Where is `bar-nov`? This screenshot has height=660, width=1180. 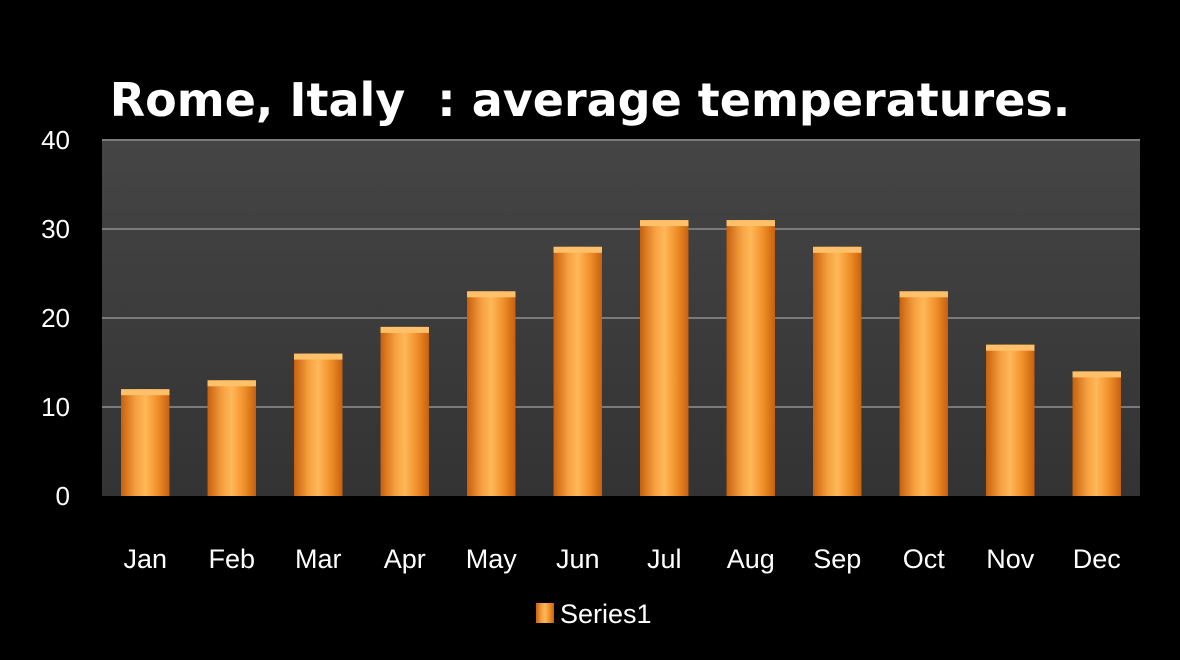
bar-nov is located at coordinates (1010, 420).